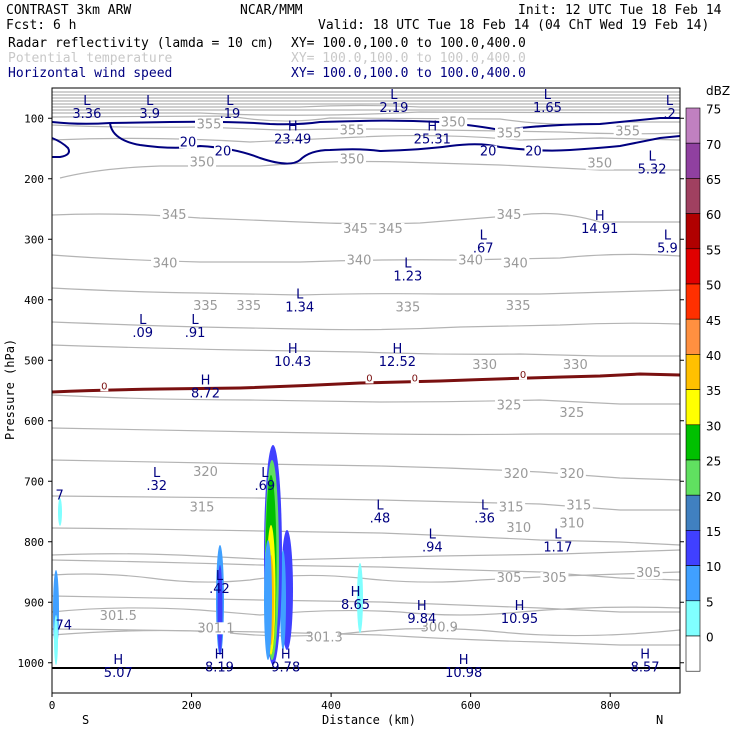 Image resolution: width=740 pixels, height=740 pixels. Describe the element at coordinates (34, 300) in the screenshot. I see `y-tick-label: 400` at that location.